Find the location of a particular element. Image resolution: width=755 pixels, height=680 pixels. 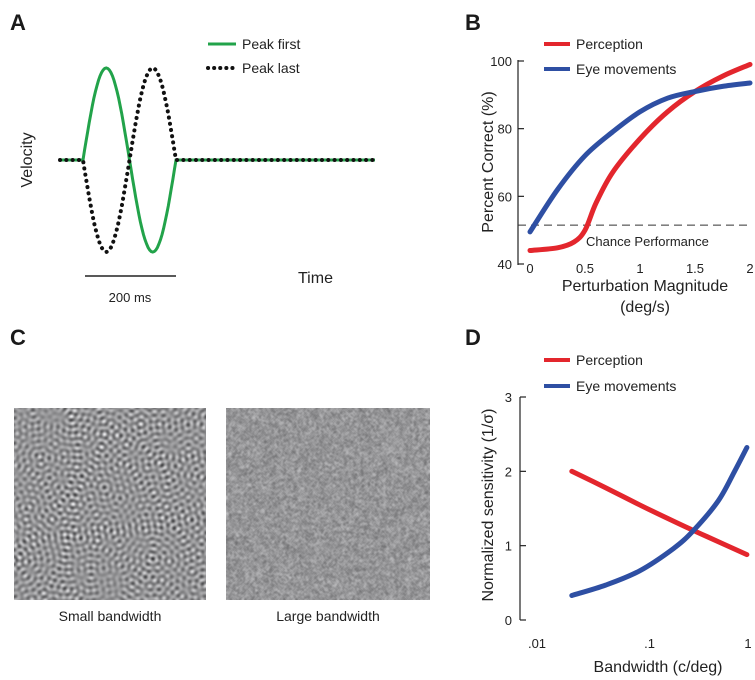

scale-bar-label: 200 ms is located at coordinates (130, 297).